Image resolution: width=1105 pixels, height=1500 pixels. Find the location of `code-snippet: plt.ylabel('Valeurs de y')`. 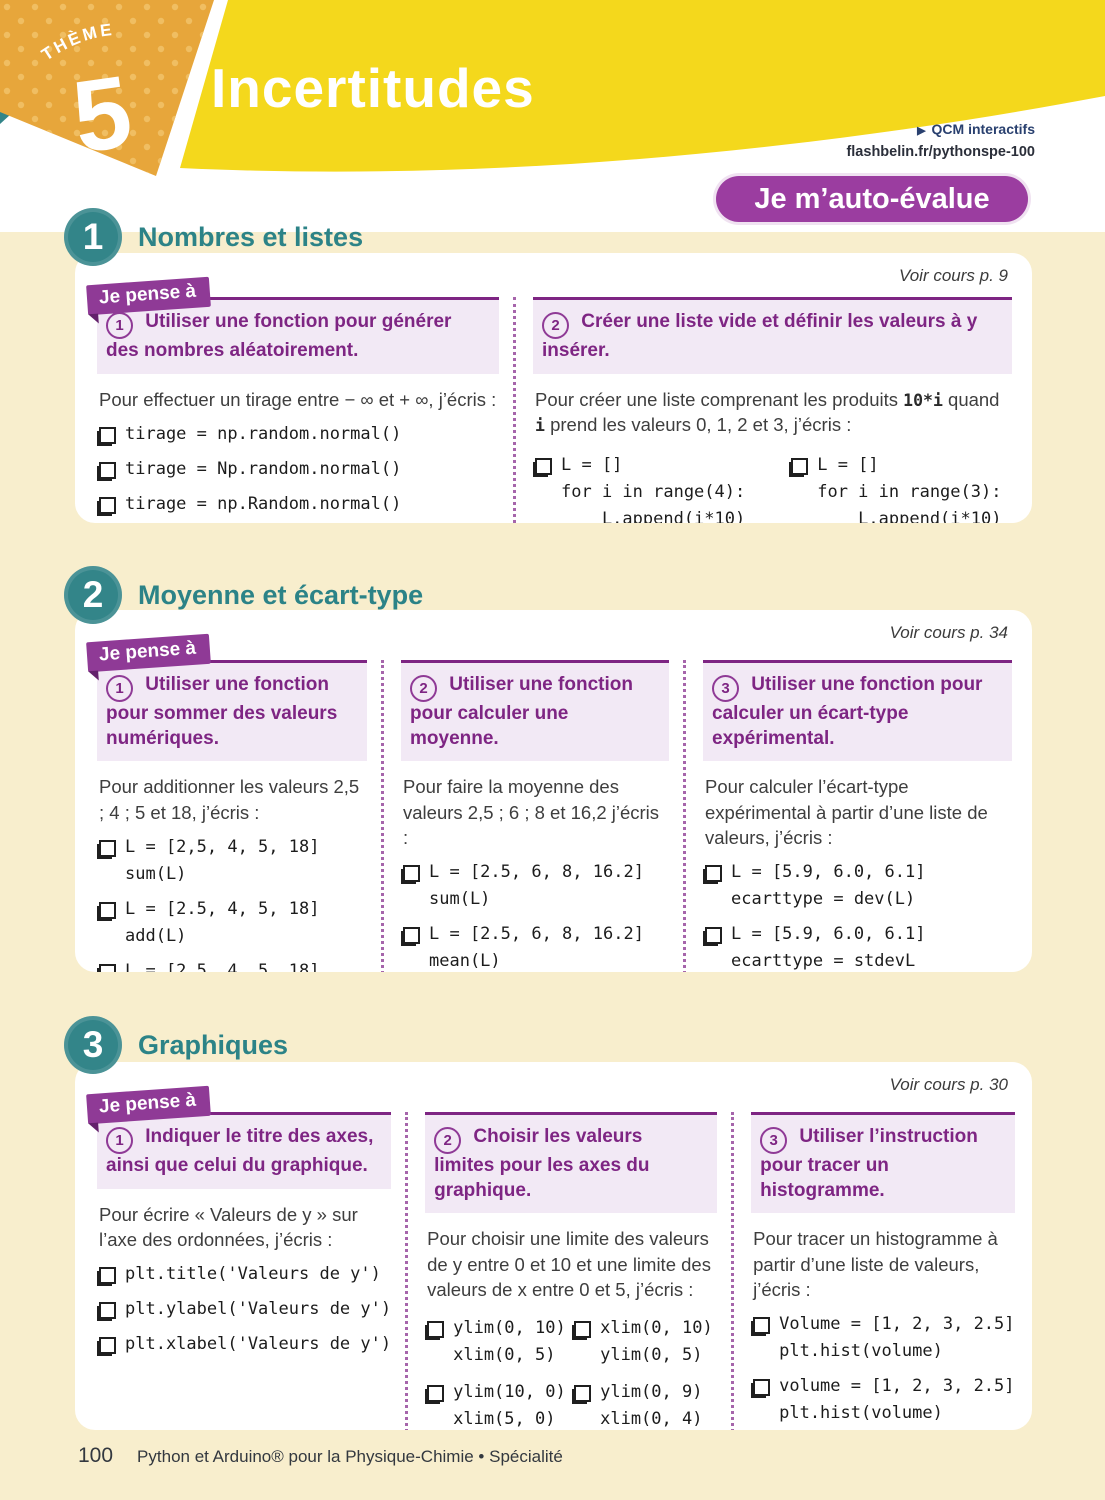

code-snippet: plt.ylabel('Valeurs de y') is located at coordinates (258, 1309).